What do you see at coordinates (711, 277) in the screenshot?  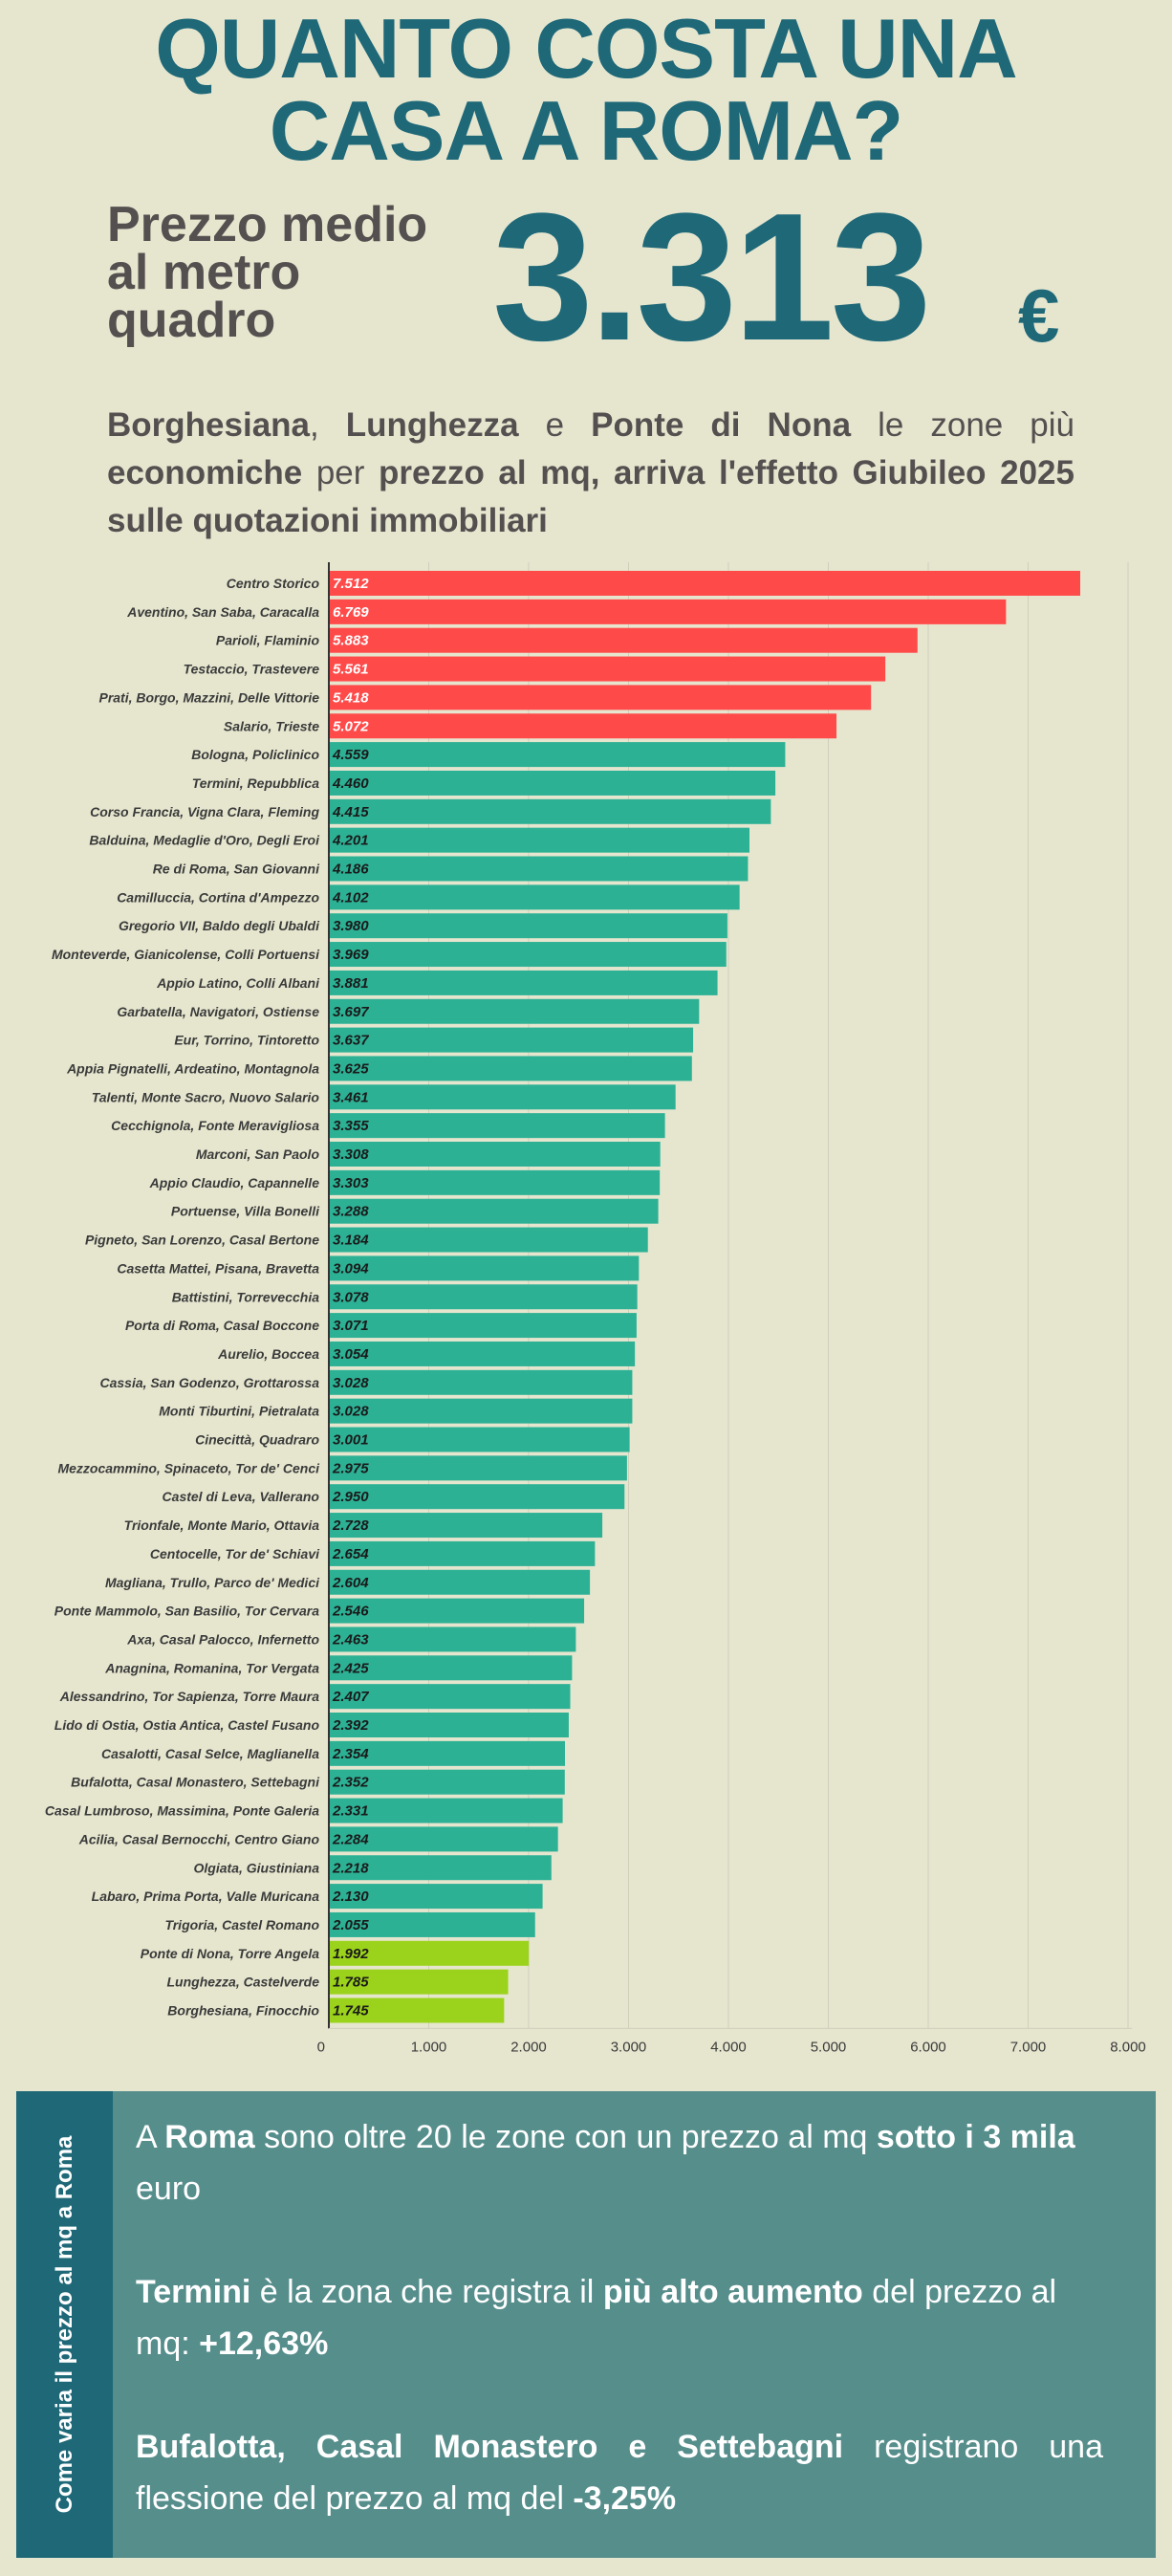 I see `average-price-value: 3.313` at bounding box center [711, 277].